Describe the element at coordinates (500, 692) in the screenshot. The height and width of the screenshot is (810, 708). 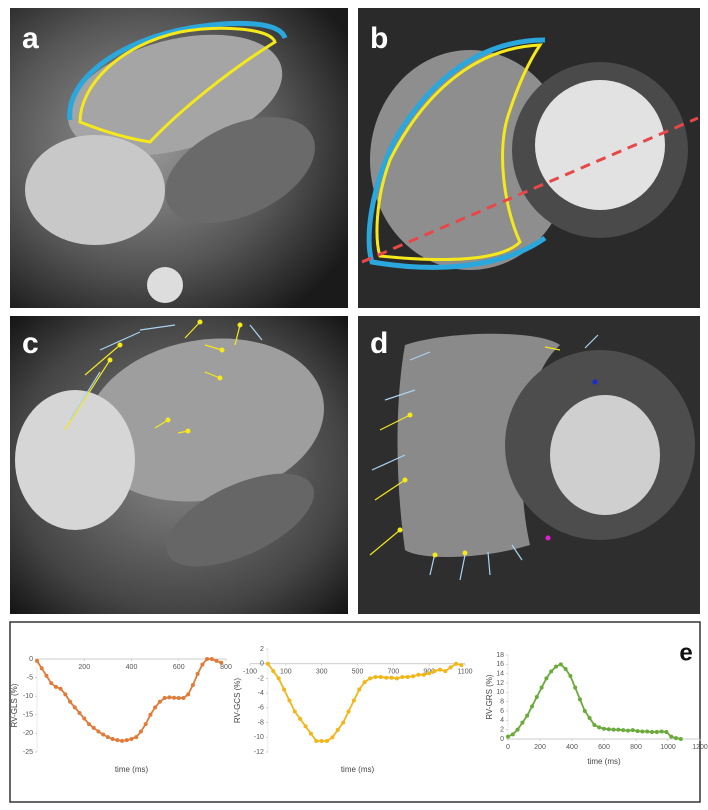
I see `y-tick-label: 10` at that location.